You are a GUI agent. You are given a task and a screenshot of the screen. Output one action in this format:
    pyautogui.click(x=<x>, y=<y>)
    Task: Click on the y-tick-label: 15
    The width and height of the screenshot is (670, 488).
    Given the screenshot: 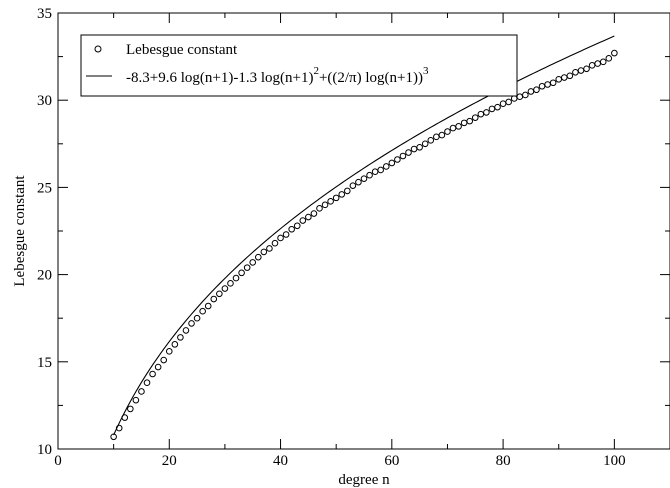 What is the action you would take?
    pyautogui.click(x=44, y=363)
    